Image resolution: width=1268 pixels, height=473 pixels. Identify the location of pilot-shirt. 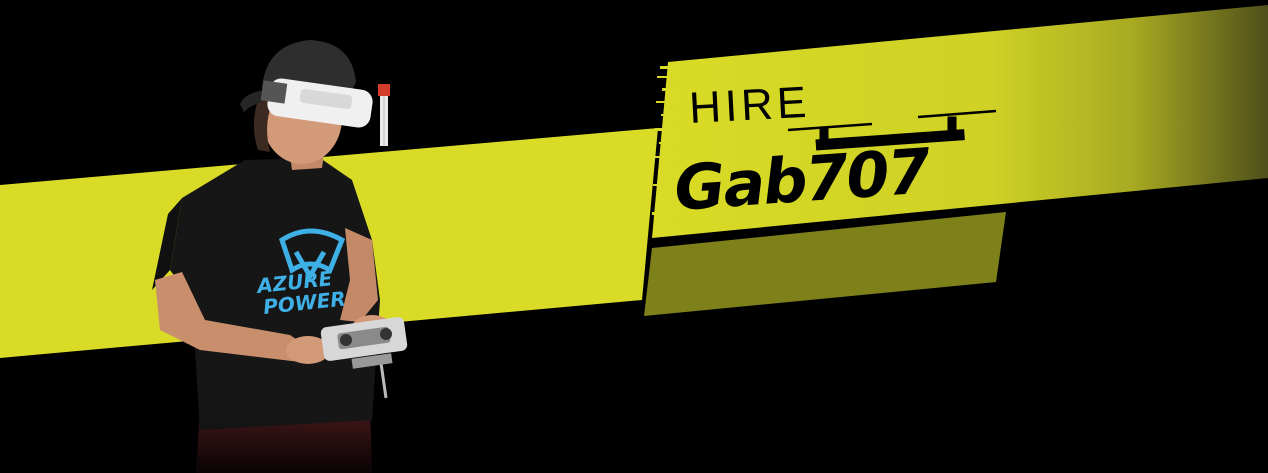
(275, 294).